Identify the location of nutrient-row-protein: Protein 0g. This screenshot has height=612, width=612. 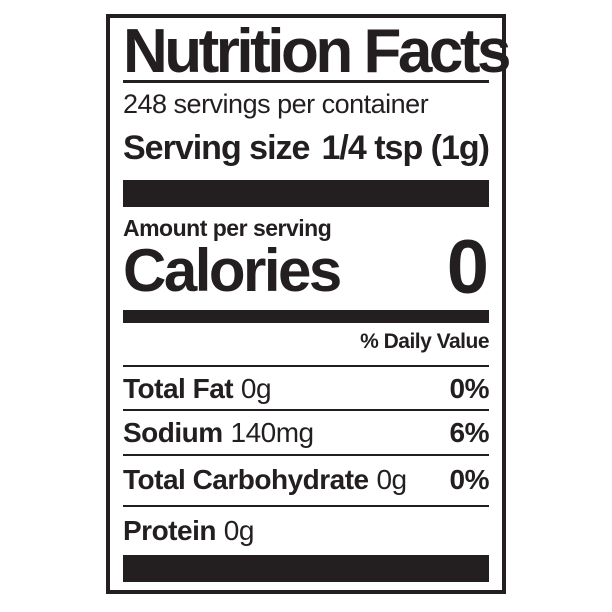
(306, 530).